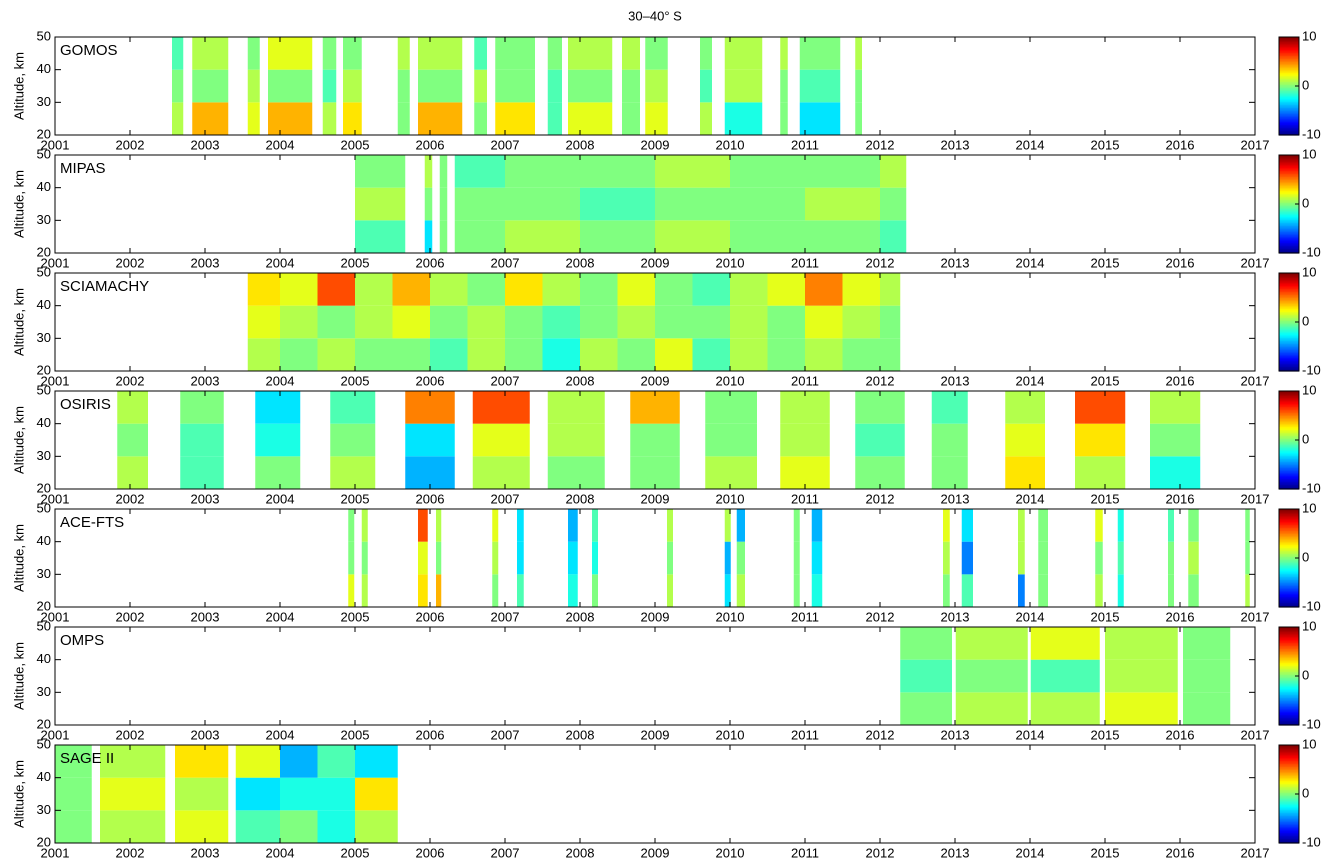 The width and height of the screenshot is (1333, 860). What do you see at coordinates (44, 605) in the screenshot?
I see `y-tick-label: 20` at bounding box center [44, 605].